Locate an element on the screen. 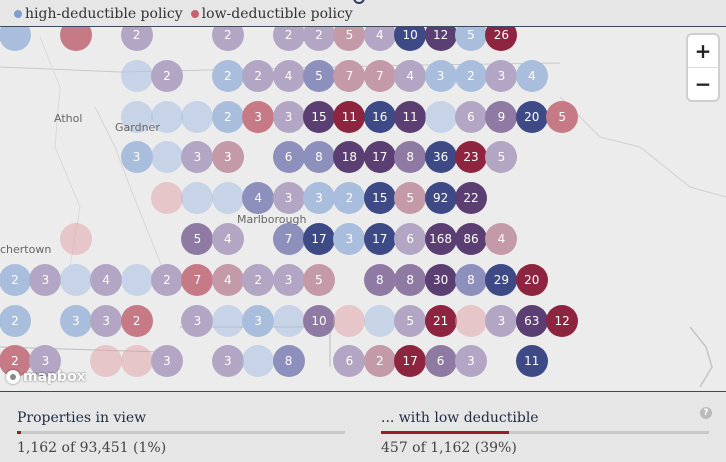  hex-cell: 92 is located at coordinates (440, 198).